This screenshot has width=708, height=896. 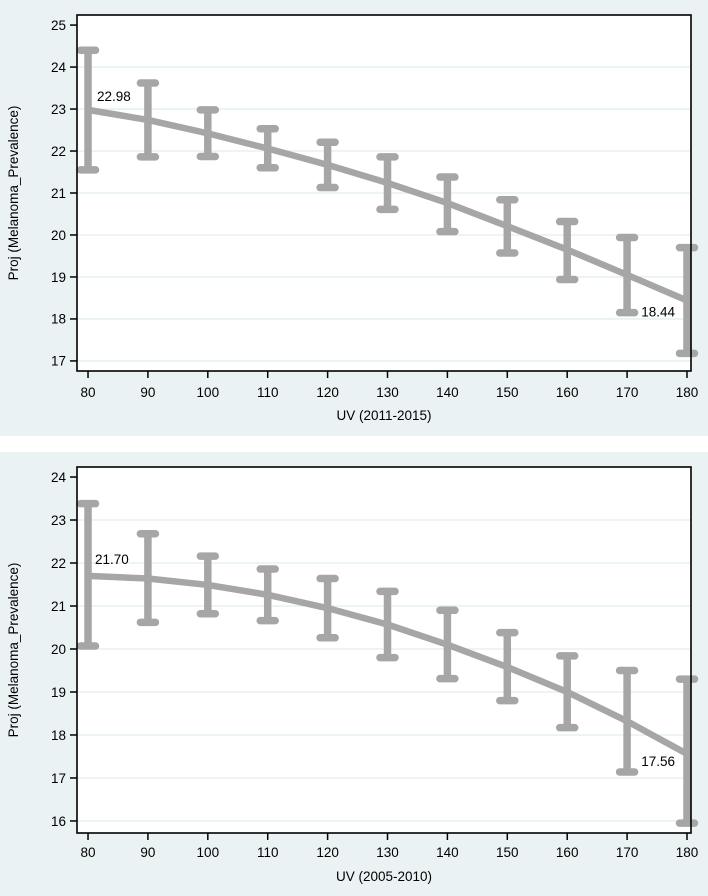 What do you see at coordinates (58, 821) in the screenshot?
I see `y-tick-label: 16` at bounding box center [58, 821].